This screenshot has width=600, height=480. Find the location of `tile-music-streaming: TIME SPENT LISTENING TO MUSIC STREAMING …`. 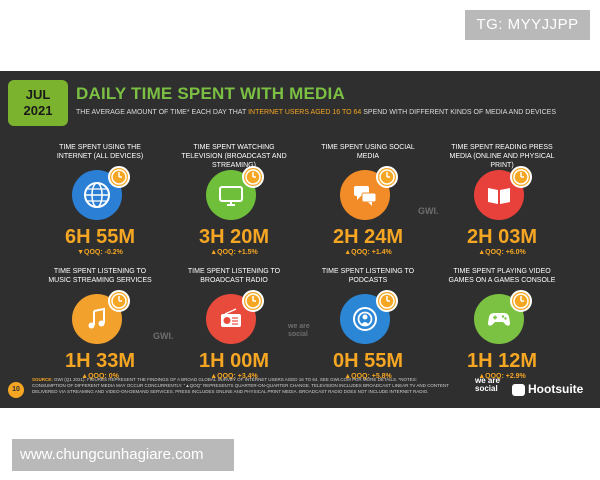

tile-music-streaming: TIME SPENT LISTENING TO MUSIC STREAMING … is located at coordinates (100, 323).